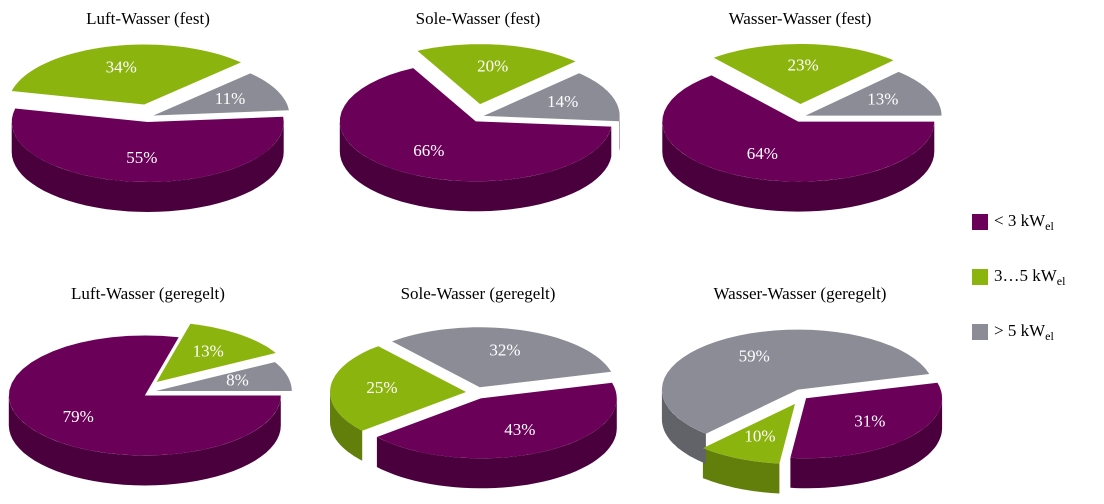 This screenshot has width=1104, height=504. Describe the element at coordinates (237, 380) in the screenshot. I see `data-label: 8%` at that location.